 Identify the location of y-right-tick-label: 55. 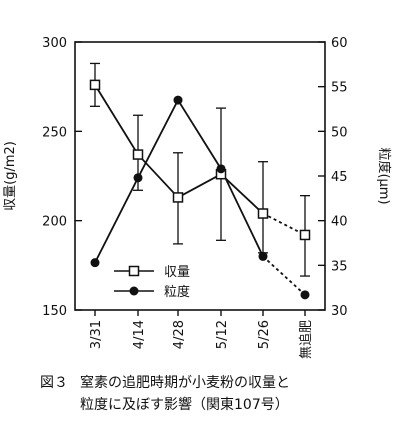
(339, 88).